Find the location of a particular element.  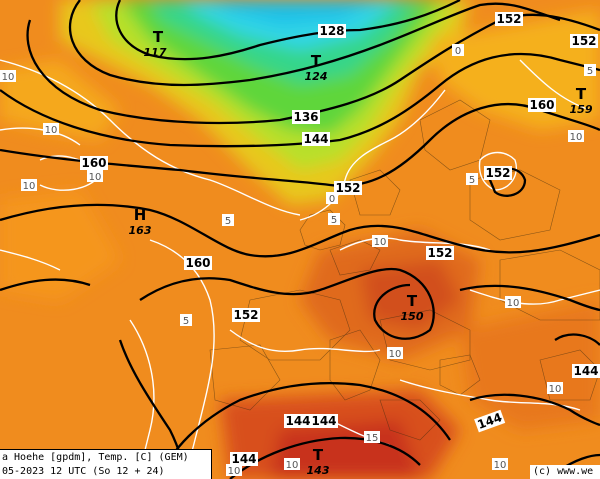

caption-title: a Hoehe [gpdm], Temp. [C] (GEM) is located at coordinates (95, 457).